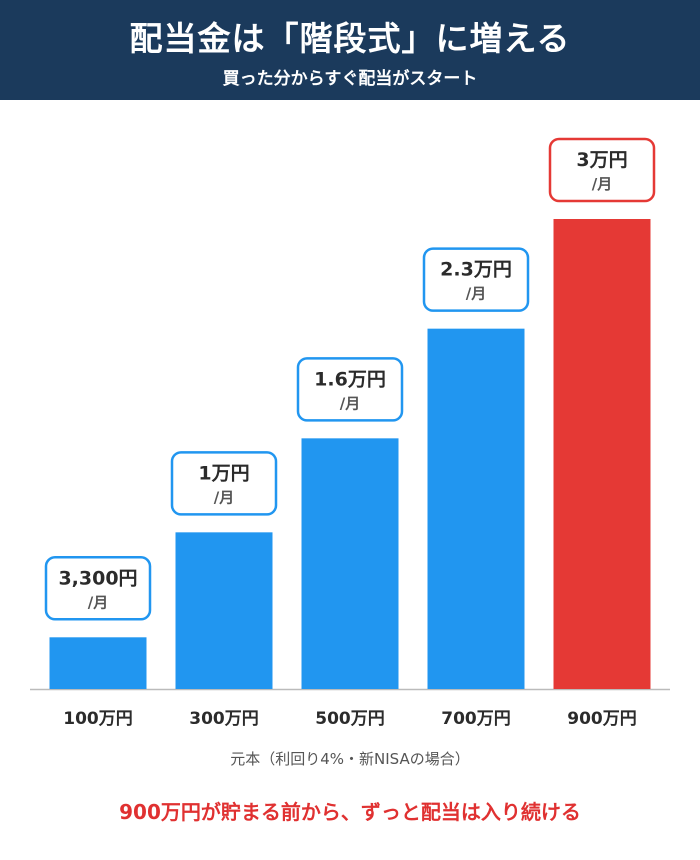  What do you see at coordinates (476, 719) in the screenshot?
I see `x-tick-label-3: 700万円` at bounding box center [476, 719].